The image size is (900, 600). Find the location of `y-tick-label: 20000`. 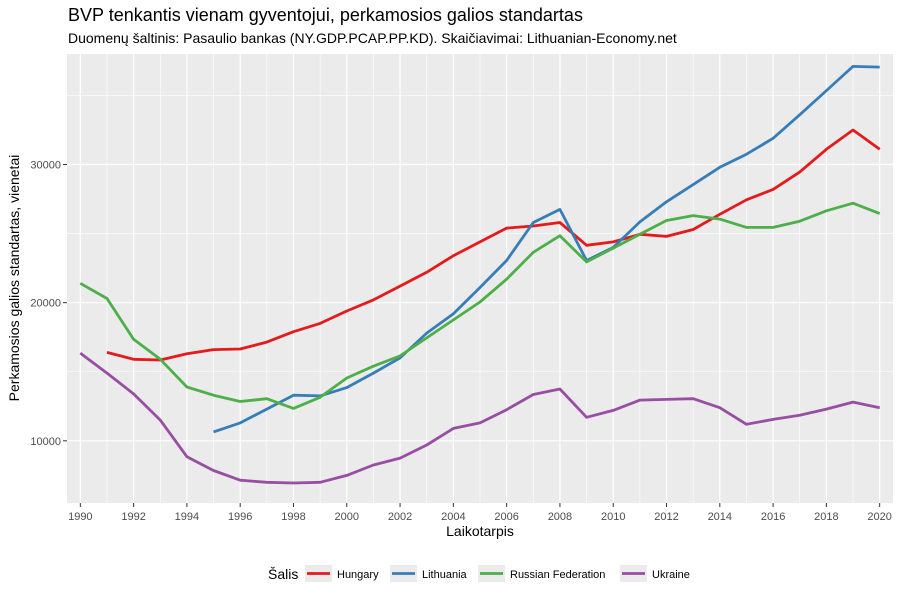

y-tick-label: 20000 is located at coordinates (45, 304).